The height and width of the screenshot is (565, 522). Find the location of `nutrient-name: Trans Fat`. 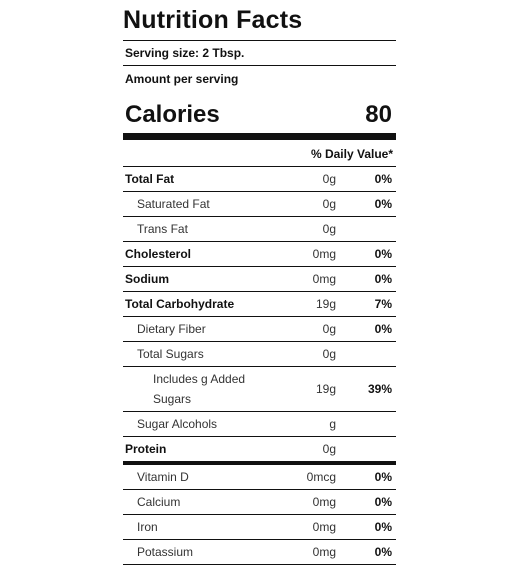

nutrient-name: Trans Fat is located at coordinates (162, 229).